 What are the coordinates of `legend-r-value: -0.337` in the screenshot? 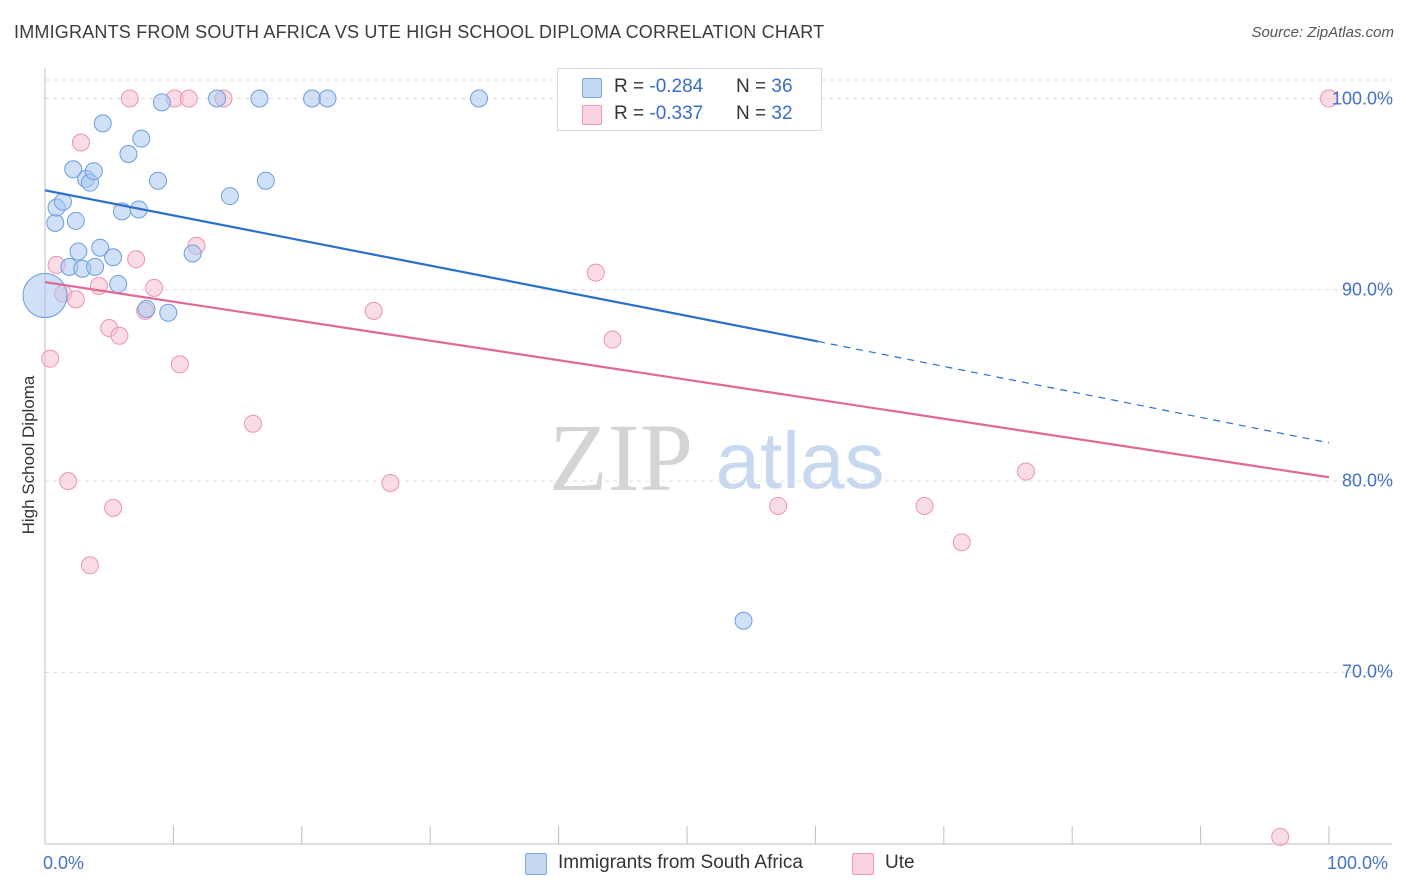 It's located at (676, 113).